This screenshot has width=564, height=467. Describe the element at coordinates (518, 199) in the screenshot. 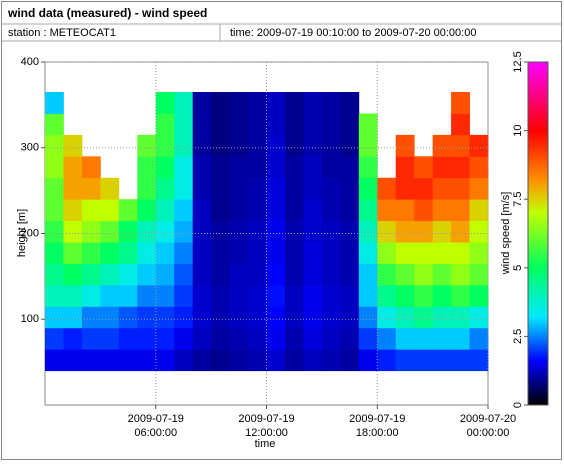

I see `colorbar-tick-label: 7.5` at that location.